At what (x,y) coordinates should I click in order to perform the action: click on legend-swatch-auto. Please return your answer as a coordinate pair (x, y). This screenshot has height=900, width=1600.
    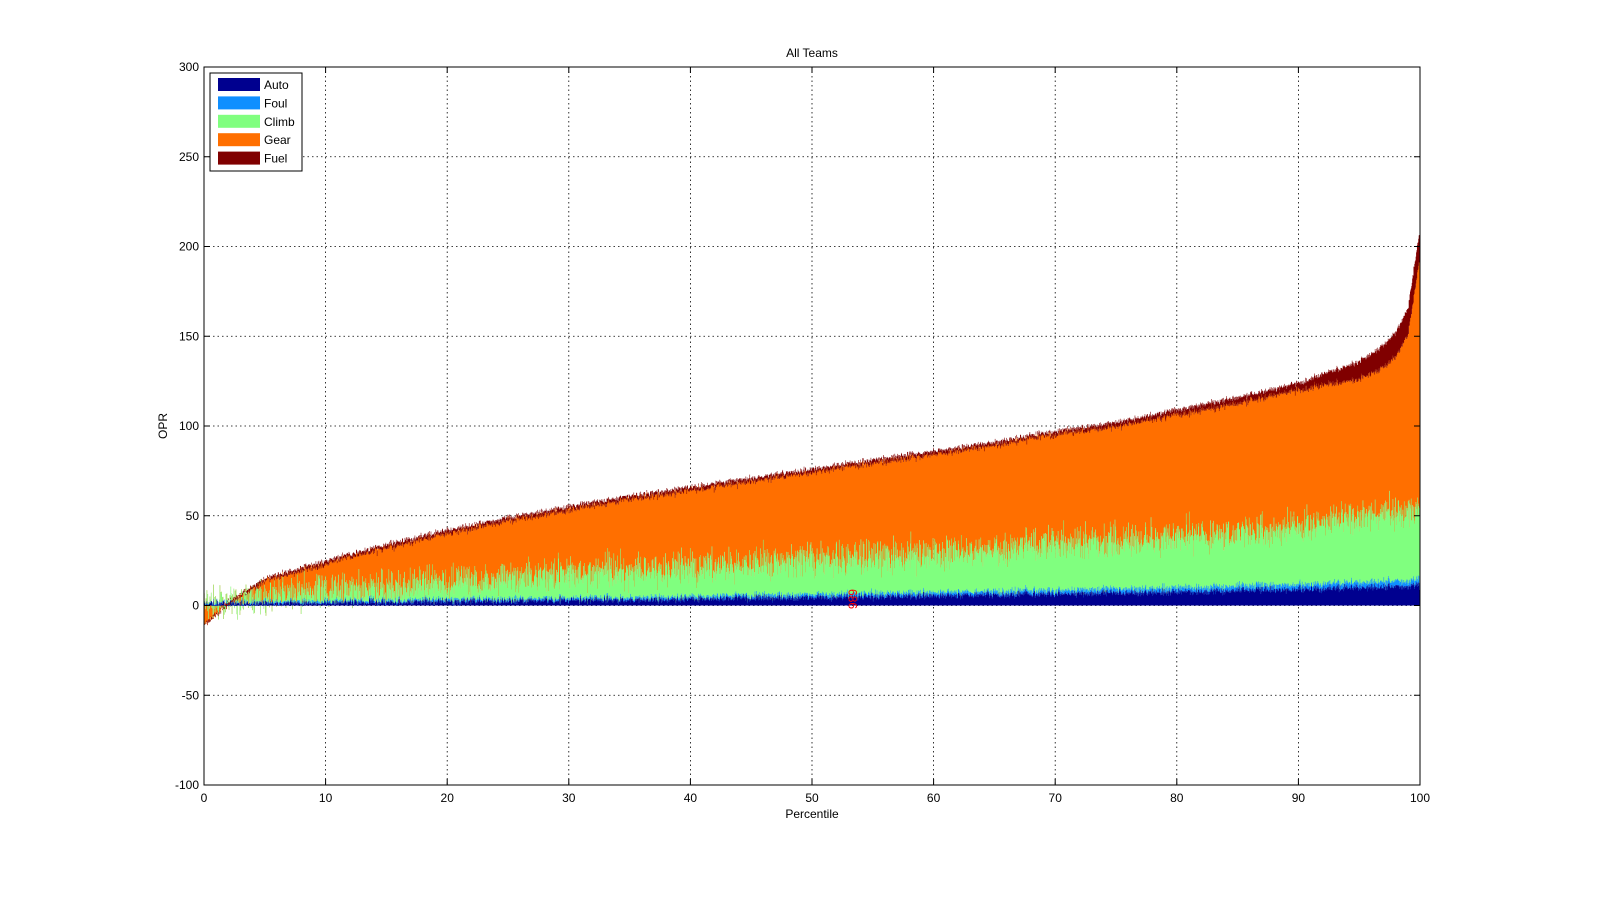
    Looking at the image, I should click on (239, 84).